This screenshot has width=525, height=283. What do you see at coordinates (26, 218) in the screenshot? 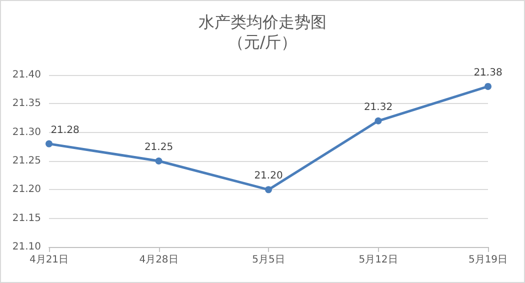
I see `y-tick-label: 21.15` at bounding box center [26, 218].